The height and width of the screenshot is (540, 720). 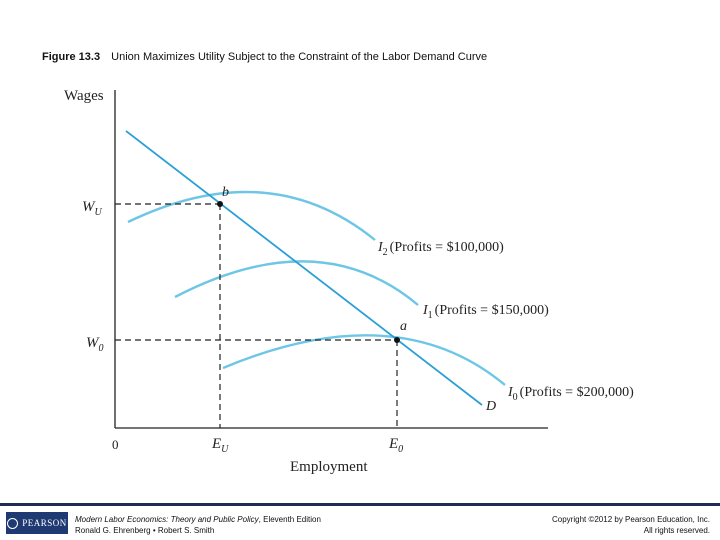 What do you see at coordinates (570, 394) in the screenshot?
I see `curve-label-i0: I0 (Profits = $200,000)` at bounding box center [570, 394].